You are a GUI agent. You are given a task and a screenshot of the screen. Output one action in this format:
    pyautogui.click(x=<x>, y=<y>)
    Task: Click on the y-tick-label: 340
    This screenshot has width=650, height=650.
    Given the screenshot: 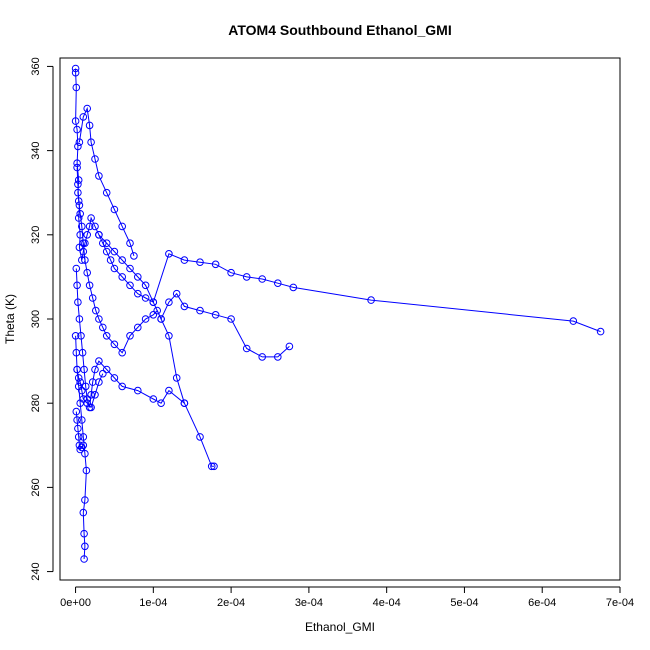 What is the action you would take?
    pyautogui.click(x=36, y=150)
    